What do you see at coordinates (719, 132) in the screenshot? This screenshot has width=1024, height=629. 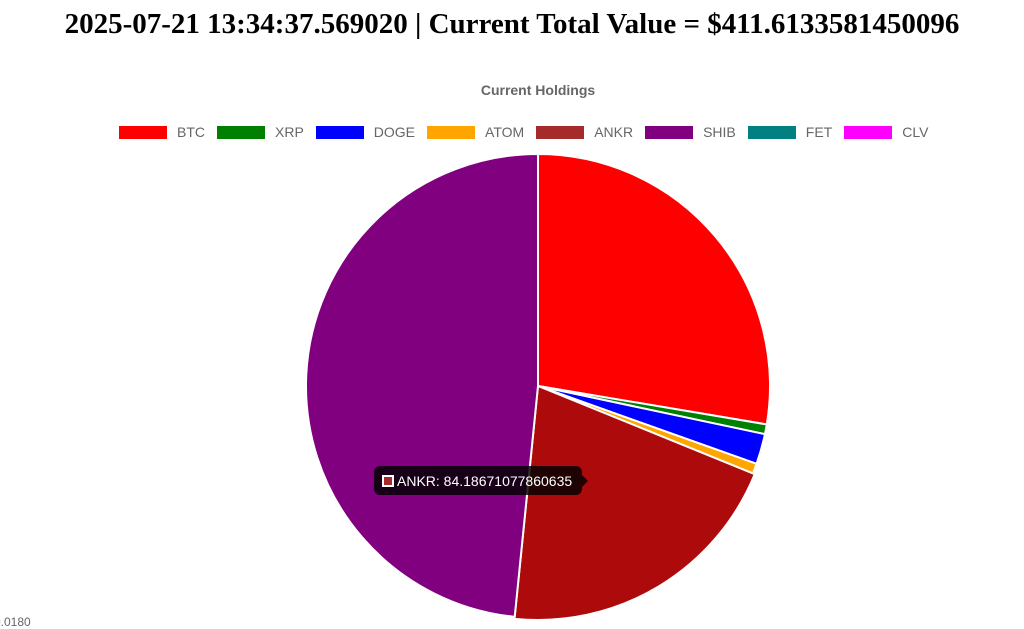 I see `legend-label: SHIB` at bounding box center [719, 132].